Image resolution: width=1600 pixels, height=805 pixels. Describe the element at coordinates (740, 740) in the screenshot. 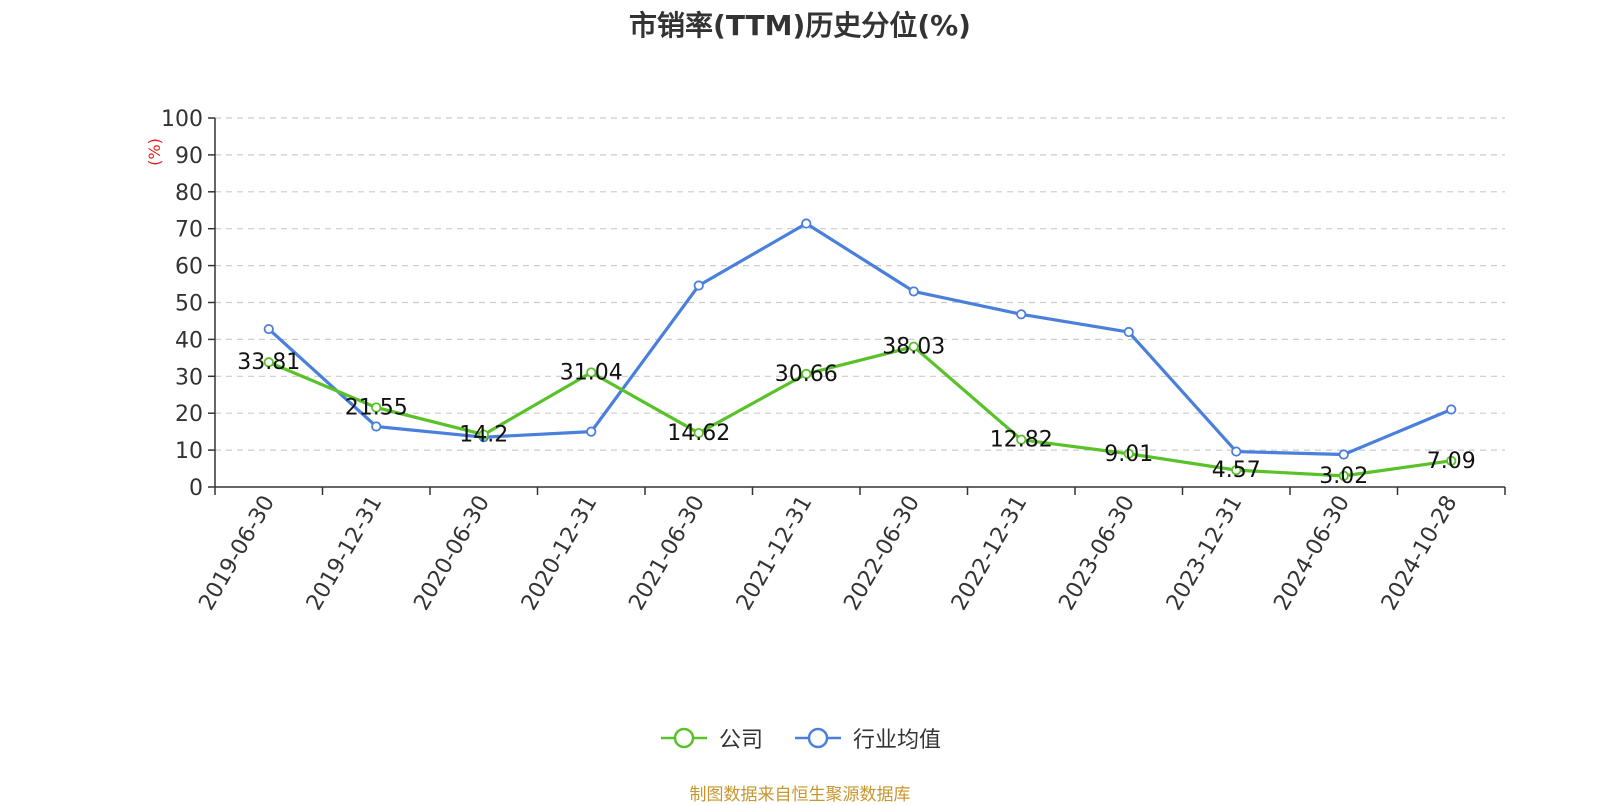

I see `legend-company-label: 公司` at that location.